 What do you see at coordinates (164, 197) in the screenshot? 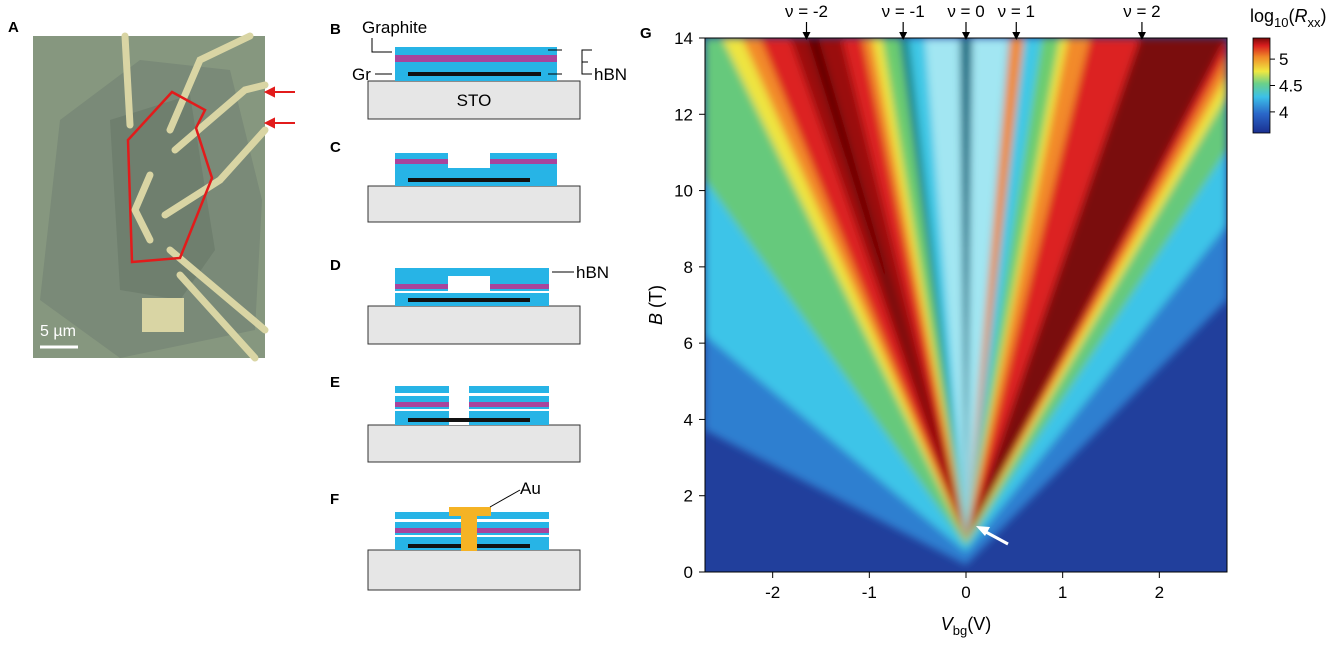
I see `micrograph: 5 µm` at bounding box center [164, 197].